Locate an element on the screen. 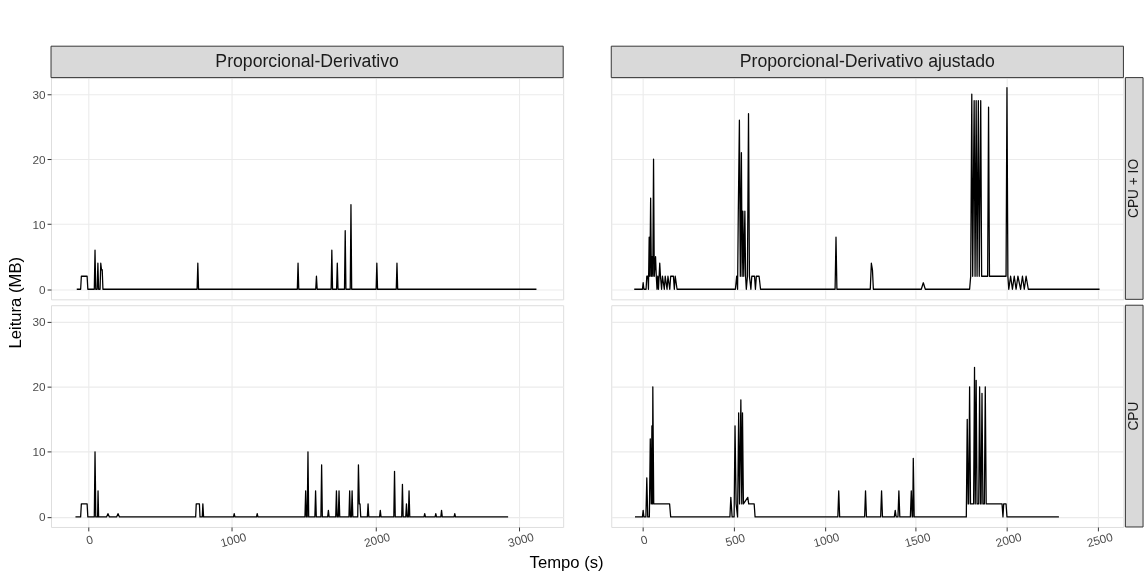  chart-title: Proporcional-Derivativo is located at coordinates (307, 60).